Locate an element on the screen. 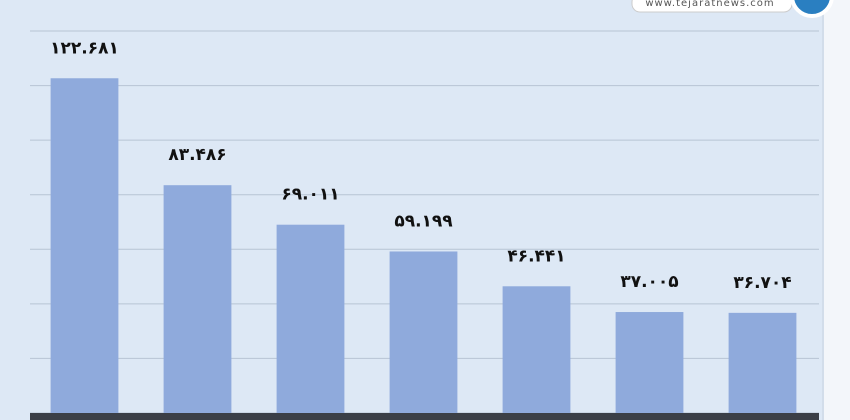 This screenshot has width=850, height=420. value-label: ۴۶.۴۴۱ is located at coordinates (536, 256).